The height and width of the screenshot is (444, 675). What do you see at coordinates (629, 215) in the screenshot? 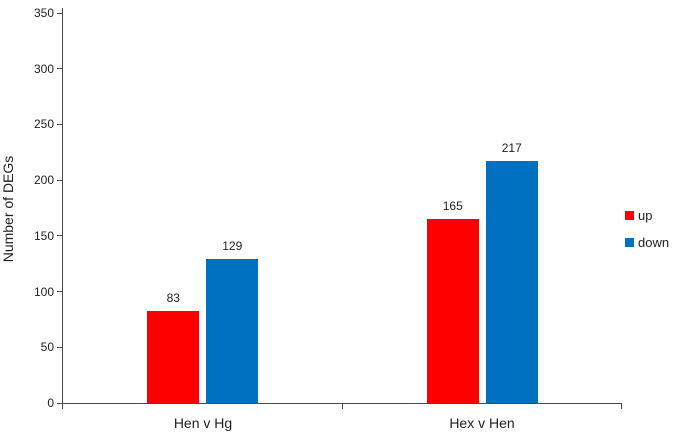
I see `legend-swatch-up` at bounding box center [629, 215].